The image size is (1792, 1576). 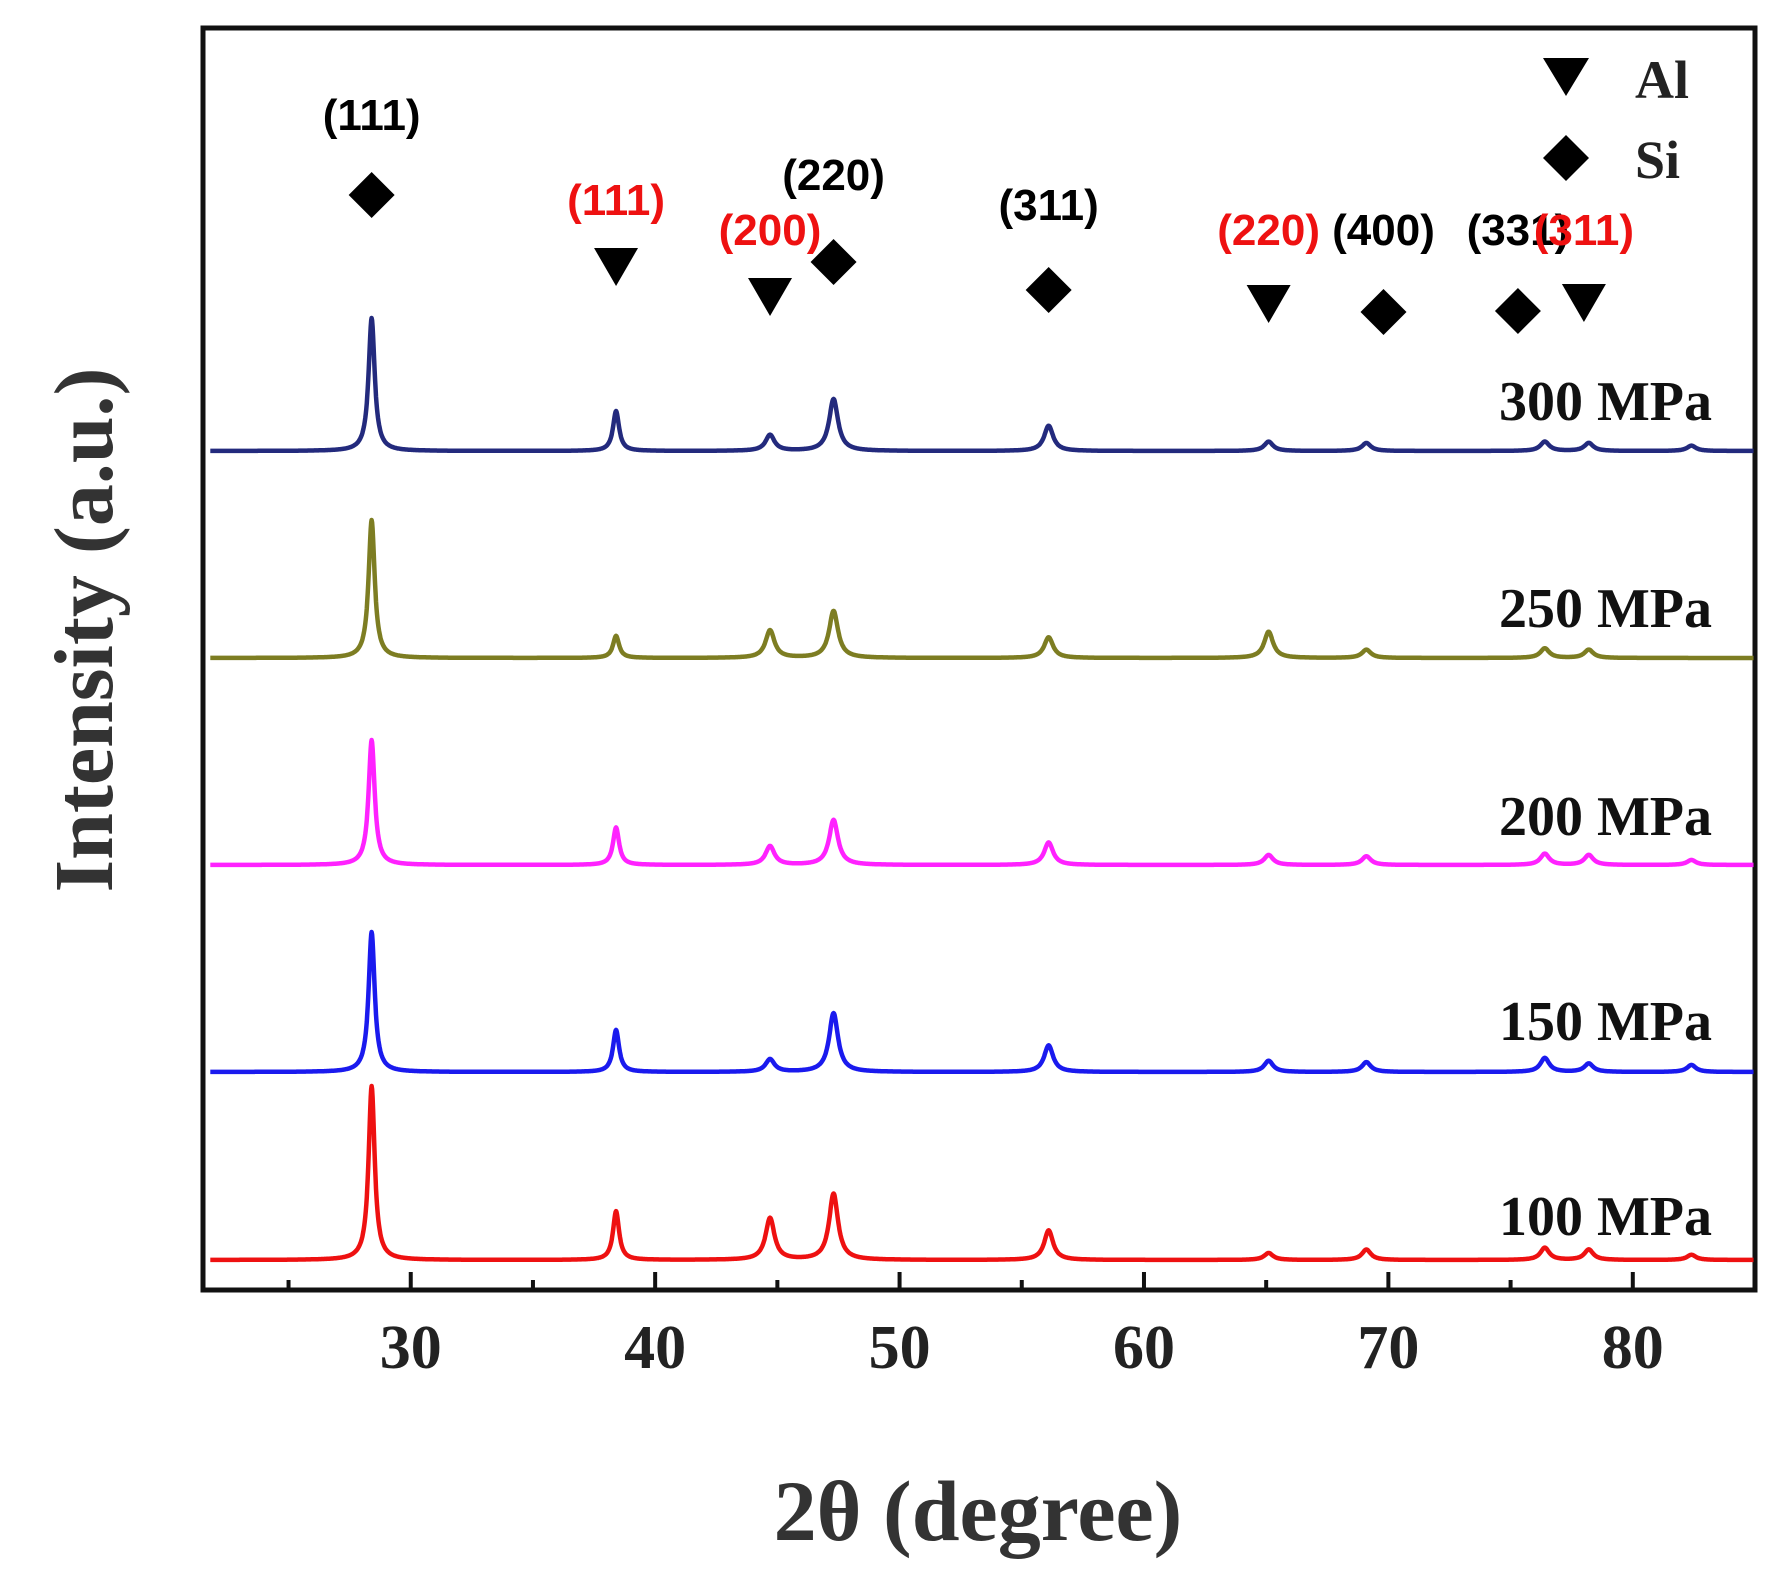 What do you see at coordinates (900, 1348) in the screenshot?
I see `x-tick-label: 50` at bounding box center [900, 1348].